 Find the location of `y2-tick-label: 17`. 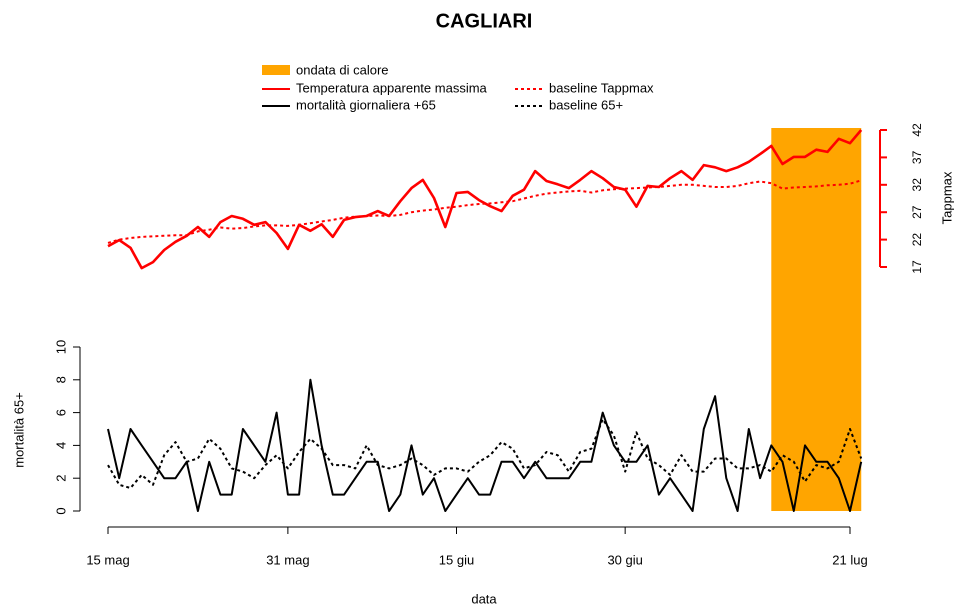

y2-tick-label: 17 is located at coordinates (917, 267).